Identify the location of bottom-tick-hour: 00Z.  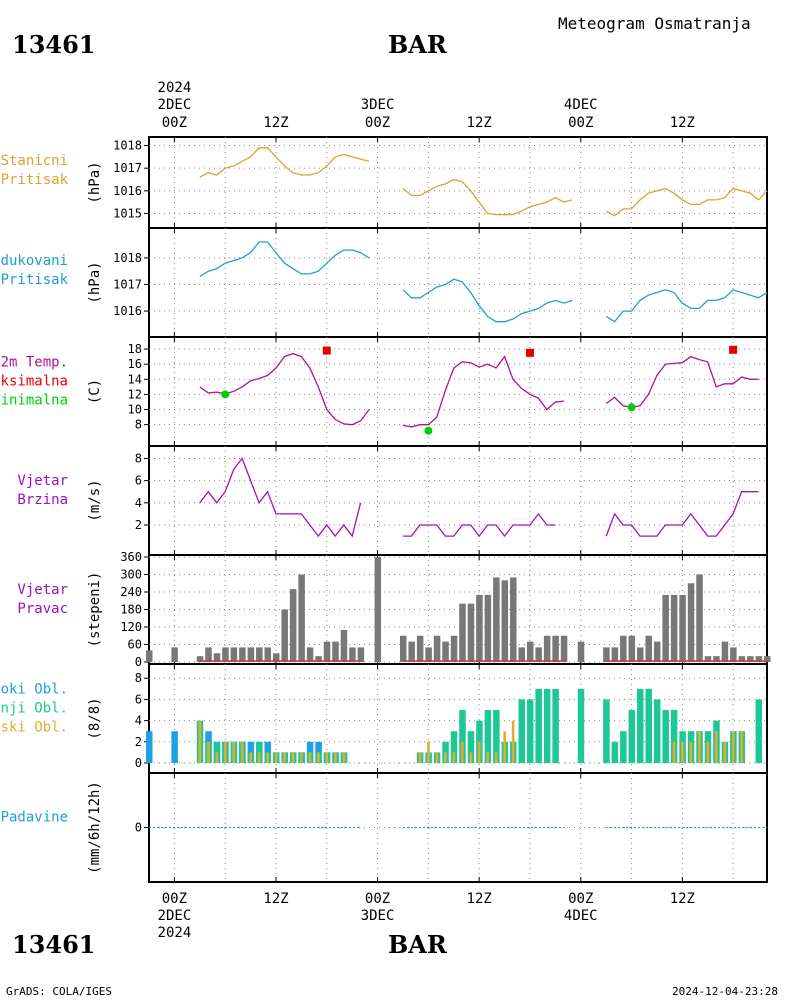
(377, 899).